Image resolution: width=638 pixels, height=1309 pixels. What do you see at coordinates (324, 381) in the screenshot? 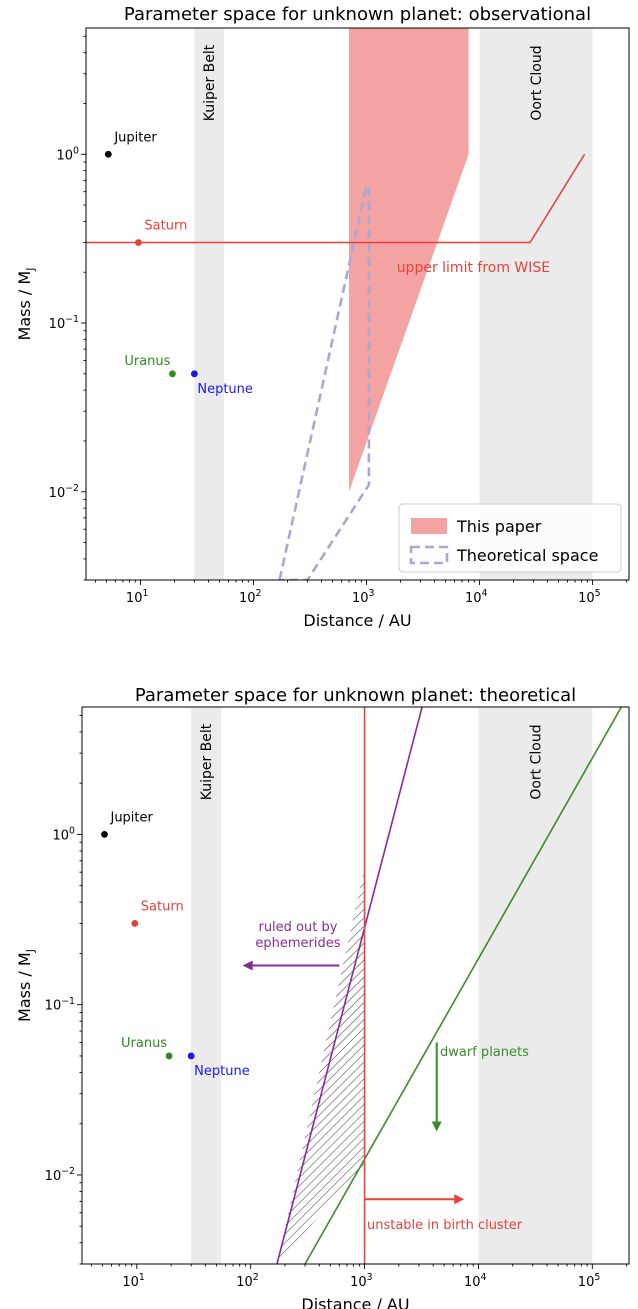
I see `theoretical-space-region` at bounding box center [324, 381].